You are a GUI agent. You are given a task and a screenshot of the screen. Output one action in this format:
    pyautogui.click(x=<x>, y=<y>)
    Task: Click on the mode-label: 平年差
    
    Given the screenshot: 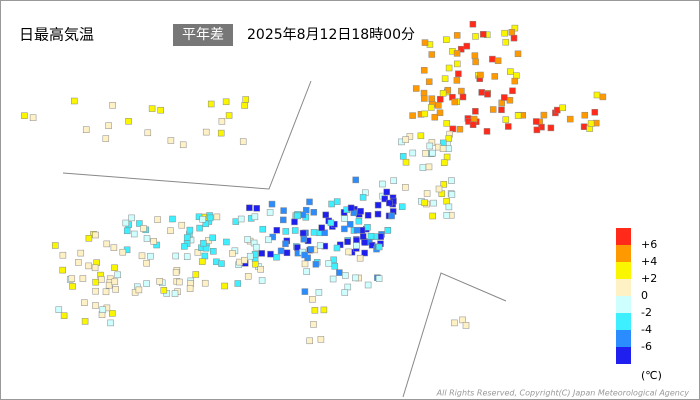 What is the action you would take?
    pyautogui.click(x=203, y=35)
    